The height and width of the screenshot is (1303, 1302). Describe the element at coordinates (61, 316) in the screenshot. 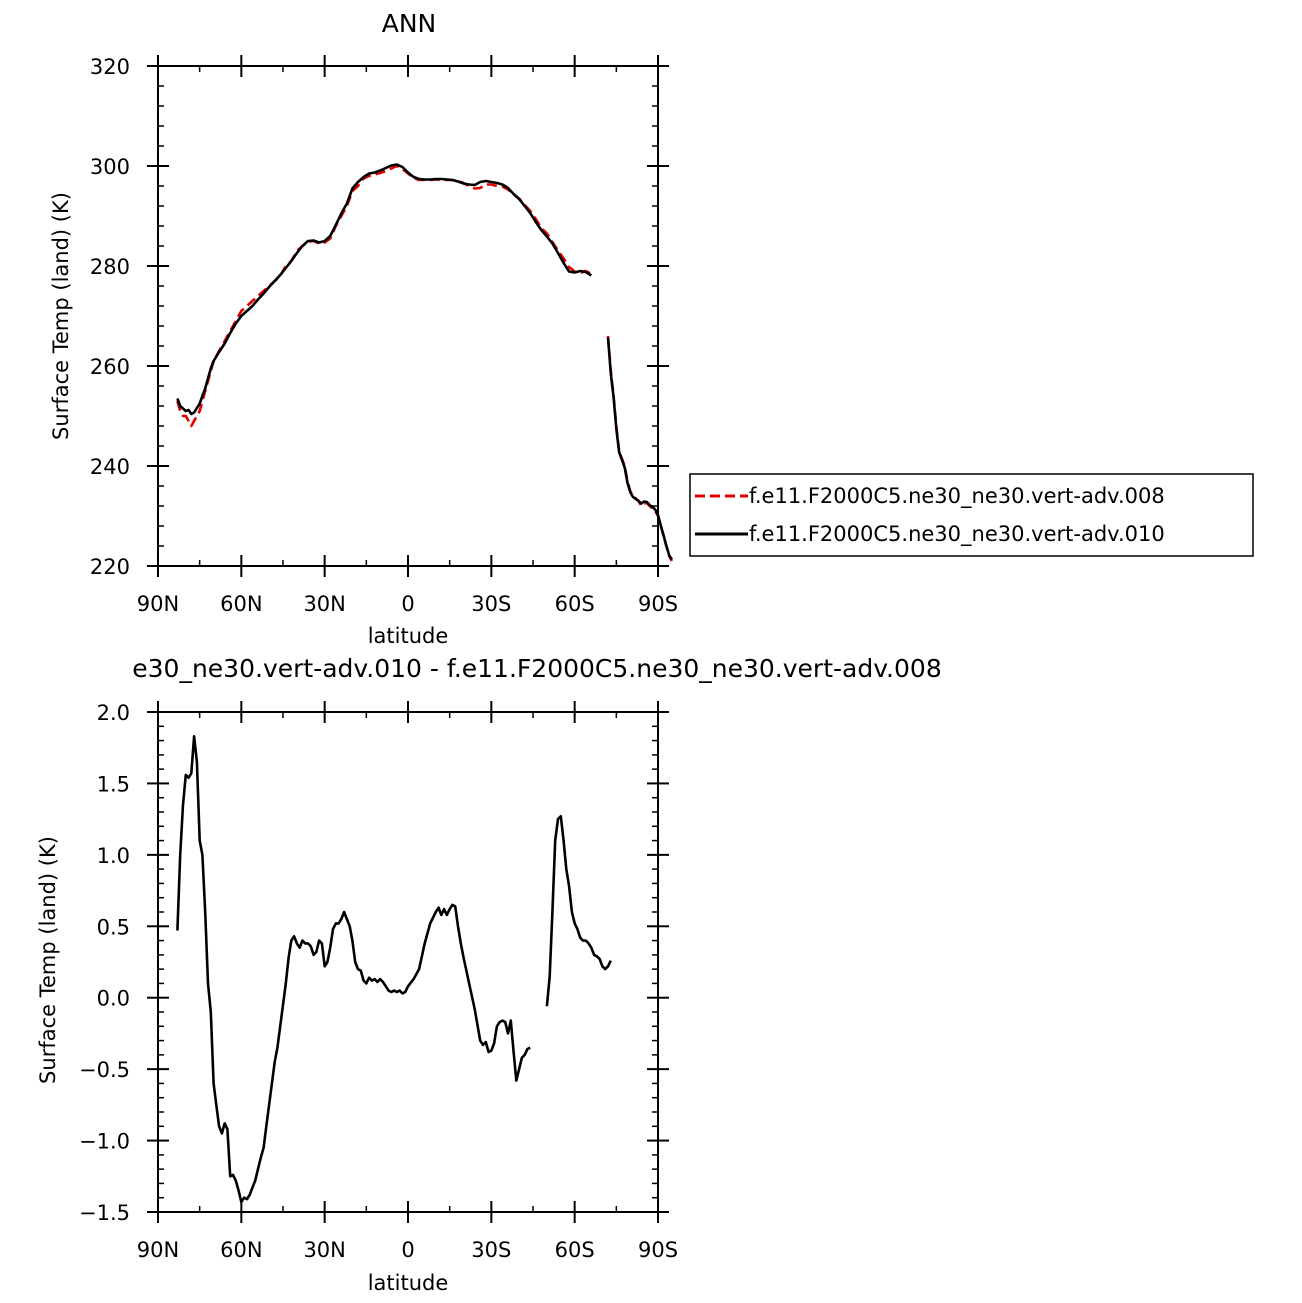

I see `top-plot-ylabel: Surface Temp (land) (K)` at that location.